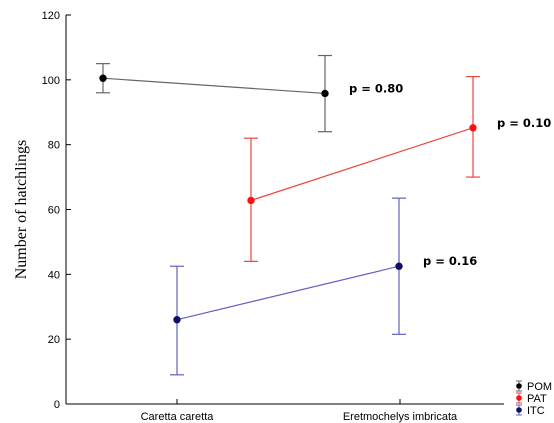  I want to click on y-tick-label: 20, so click(54, 340).